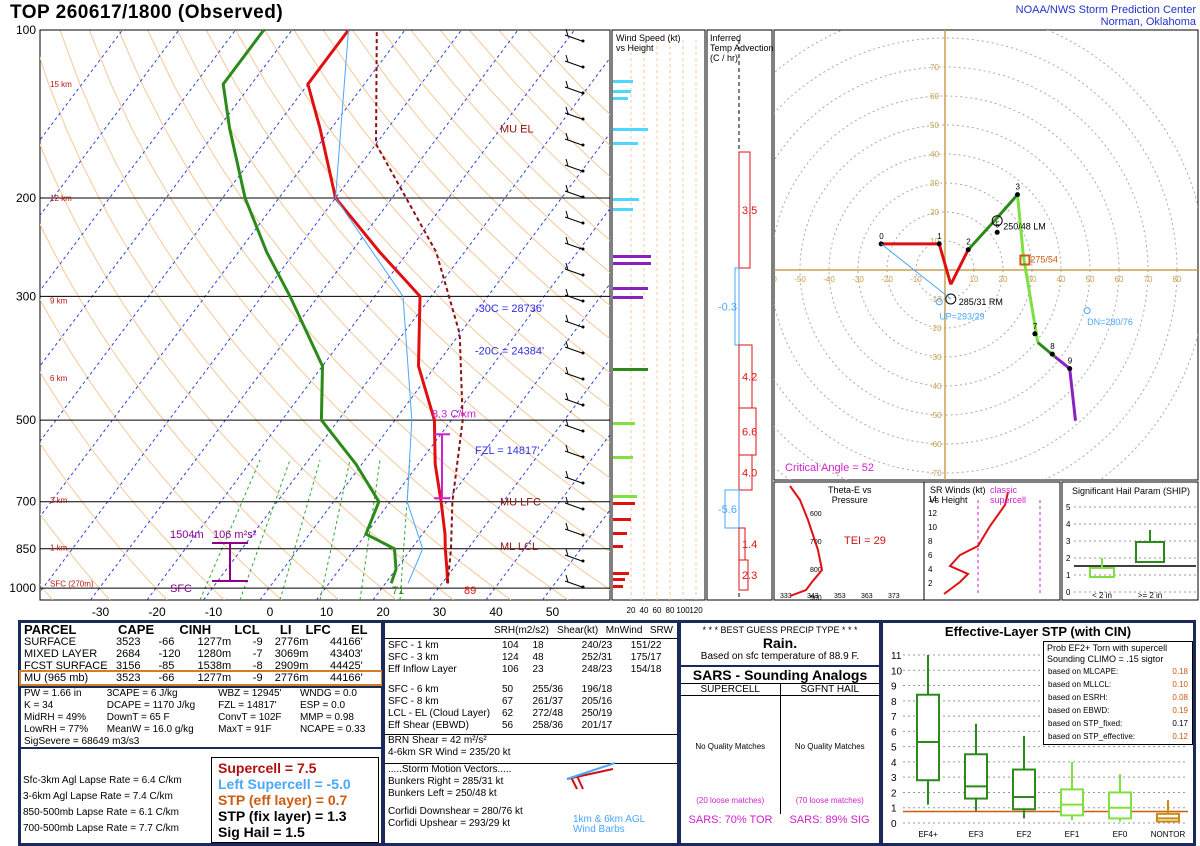  What do you see at coordinates (261, 832) in the screenshot?
I see `sig-hail-value: Sig Hail = 1.5` at bounding box center [261, 832].